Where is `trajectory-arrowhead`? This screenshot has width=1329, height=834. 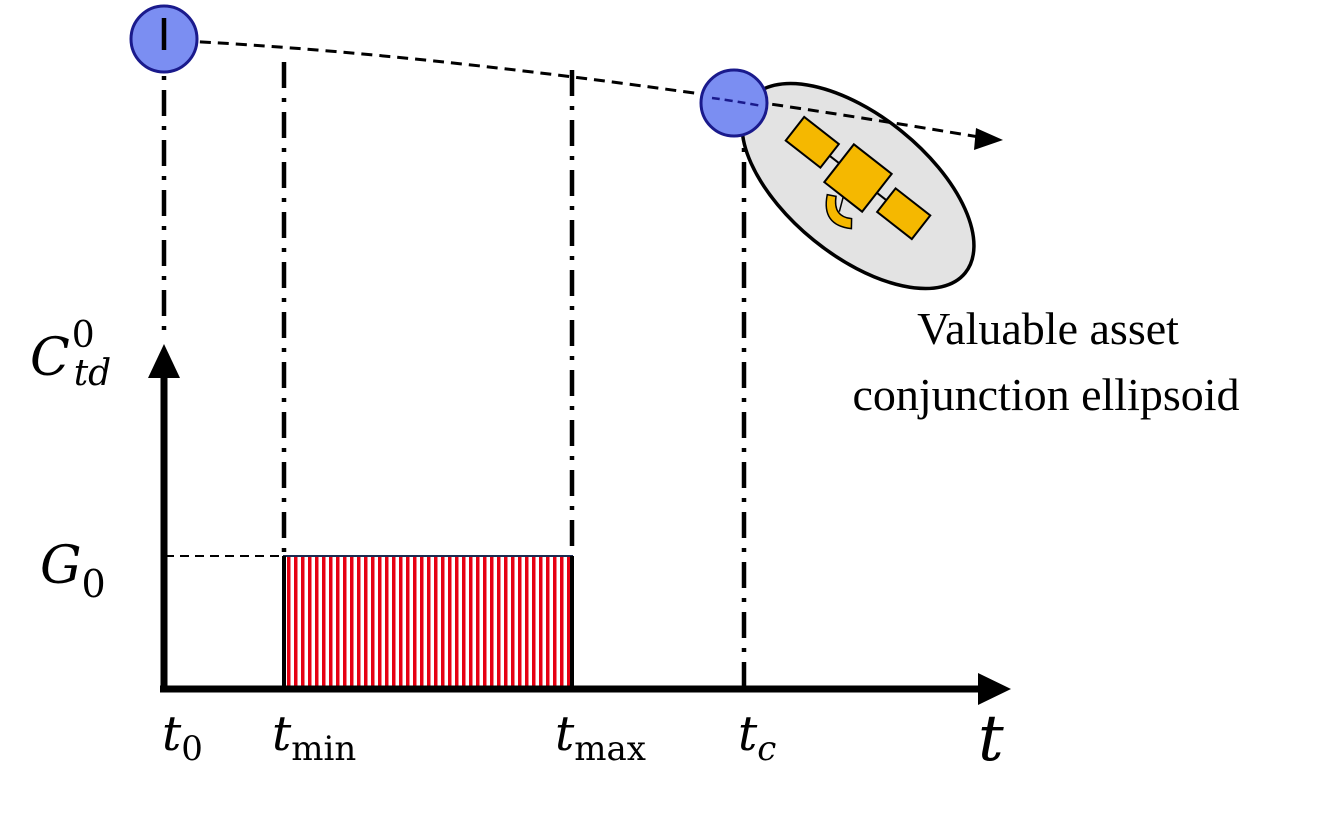 trajectory-arrowhead is located at coordinates (988, 139).